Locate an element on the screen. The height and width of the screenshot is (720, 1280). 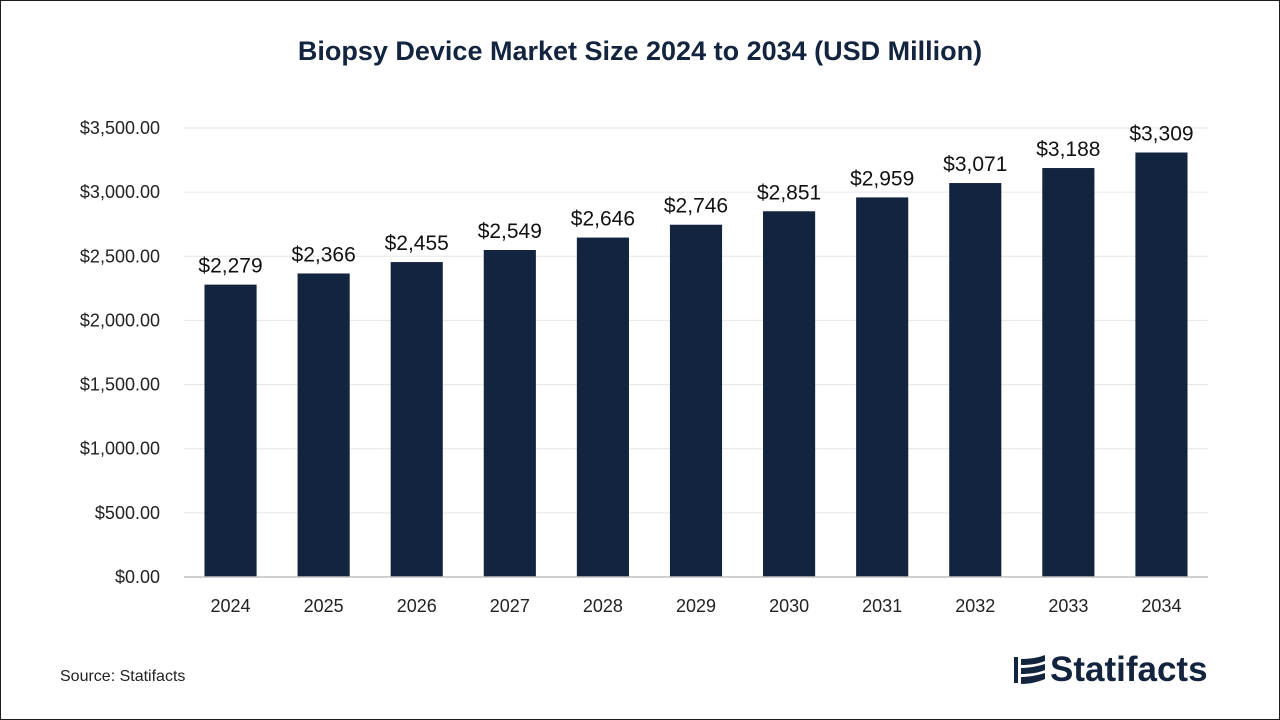
data-label: $3,071 is located at coordinates (975, 164).